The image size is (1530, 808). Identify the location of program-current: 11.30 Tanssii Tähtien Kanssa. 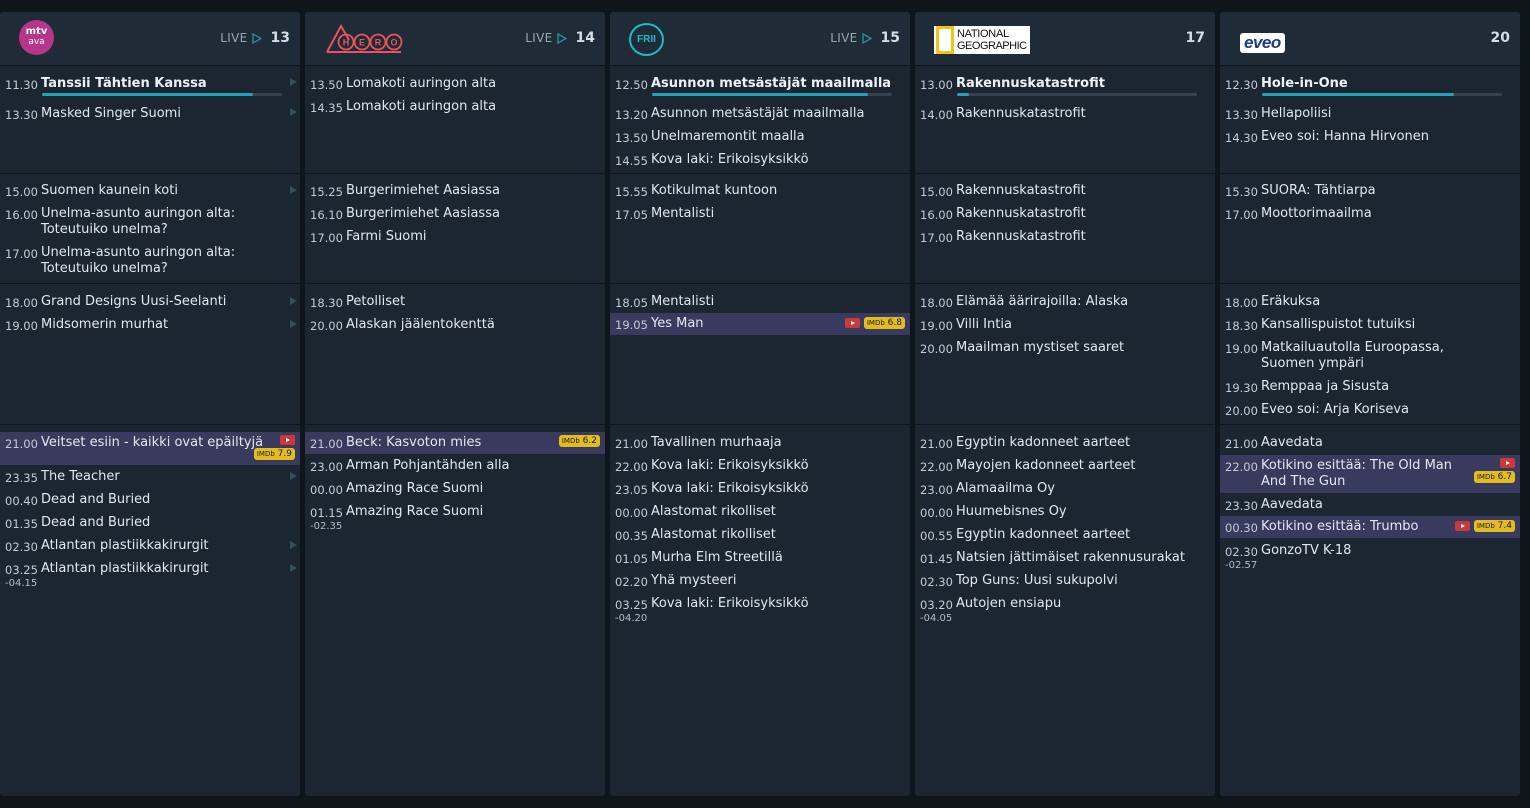
(150, 84).